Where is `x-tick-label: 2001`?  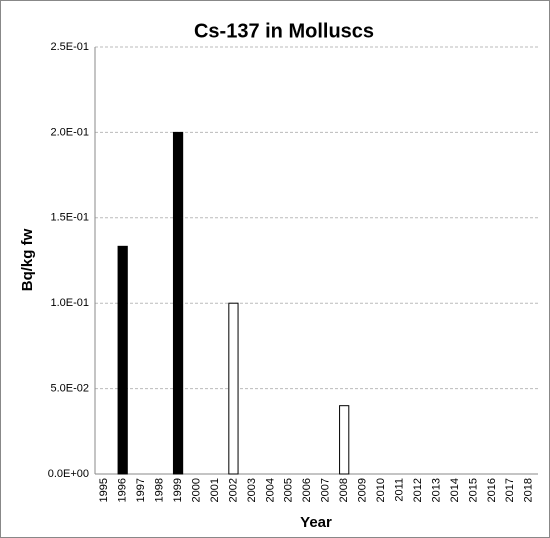
x-tick-label: 2001 is located at coordinates (215, 490).